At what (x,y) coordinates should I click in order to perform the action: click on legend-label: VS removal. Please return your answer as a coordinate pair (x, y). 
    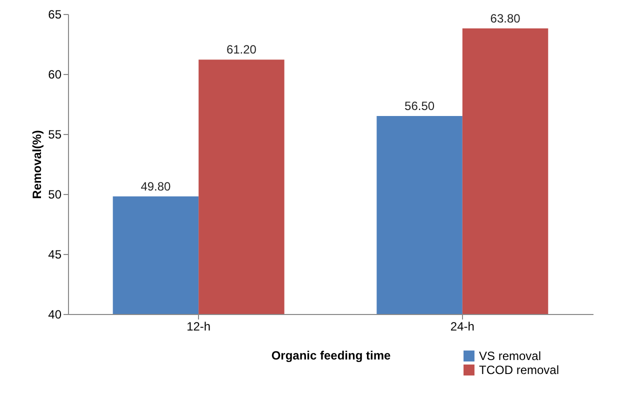
    Looking at the image, I should click on (510, 356).